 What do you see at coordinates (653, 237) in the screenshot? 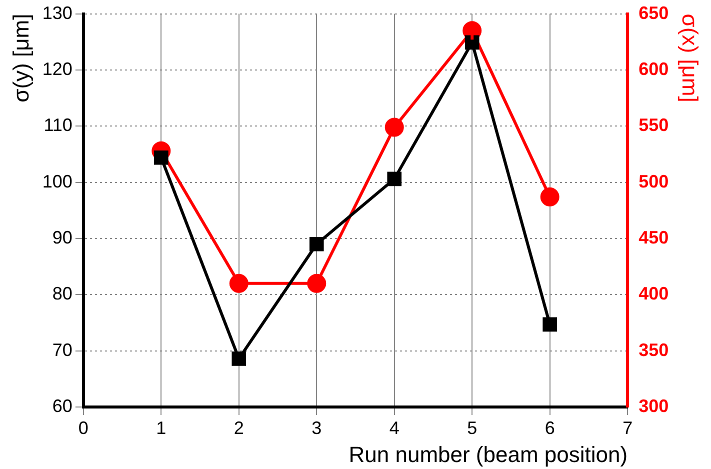
I see `y2-tick-label: 450` at bounding box center [653, 237].